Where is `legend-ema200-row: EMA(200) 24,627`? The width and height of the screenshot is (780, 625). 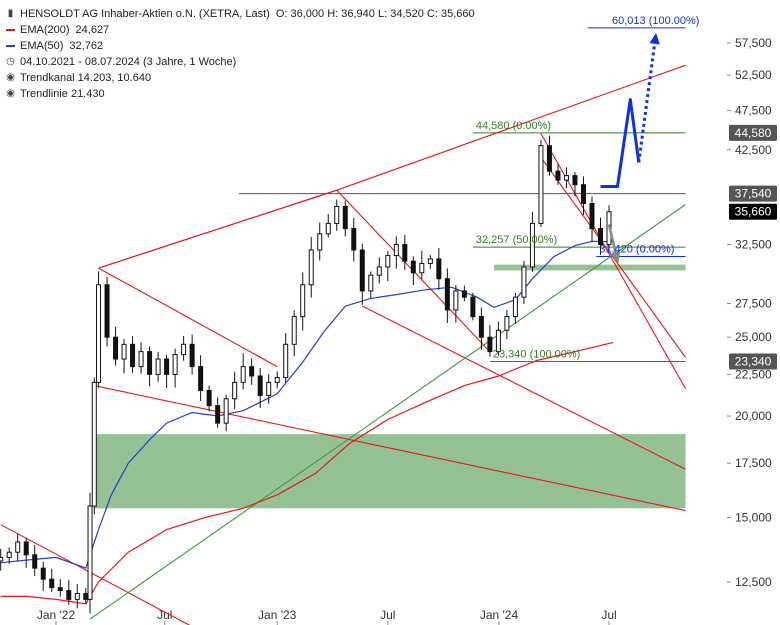
legend-ema200-row: EMA(200) 24,627 is located at coordinates (240, 30).